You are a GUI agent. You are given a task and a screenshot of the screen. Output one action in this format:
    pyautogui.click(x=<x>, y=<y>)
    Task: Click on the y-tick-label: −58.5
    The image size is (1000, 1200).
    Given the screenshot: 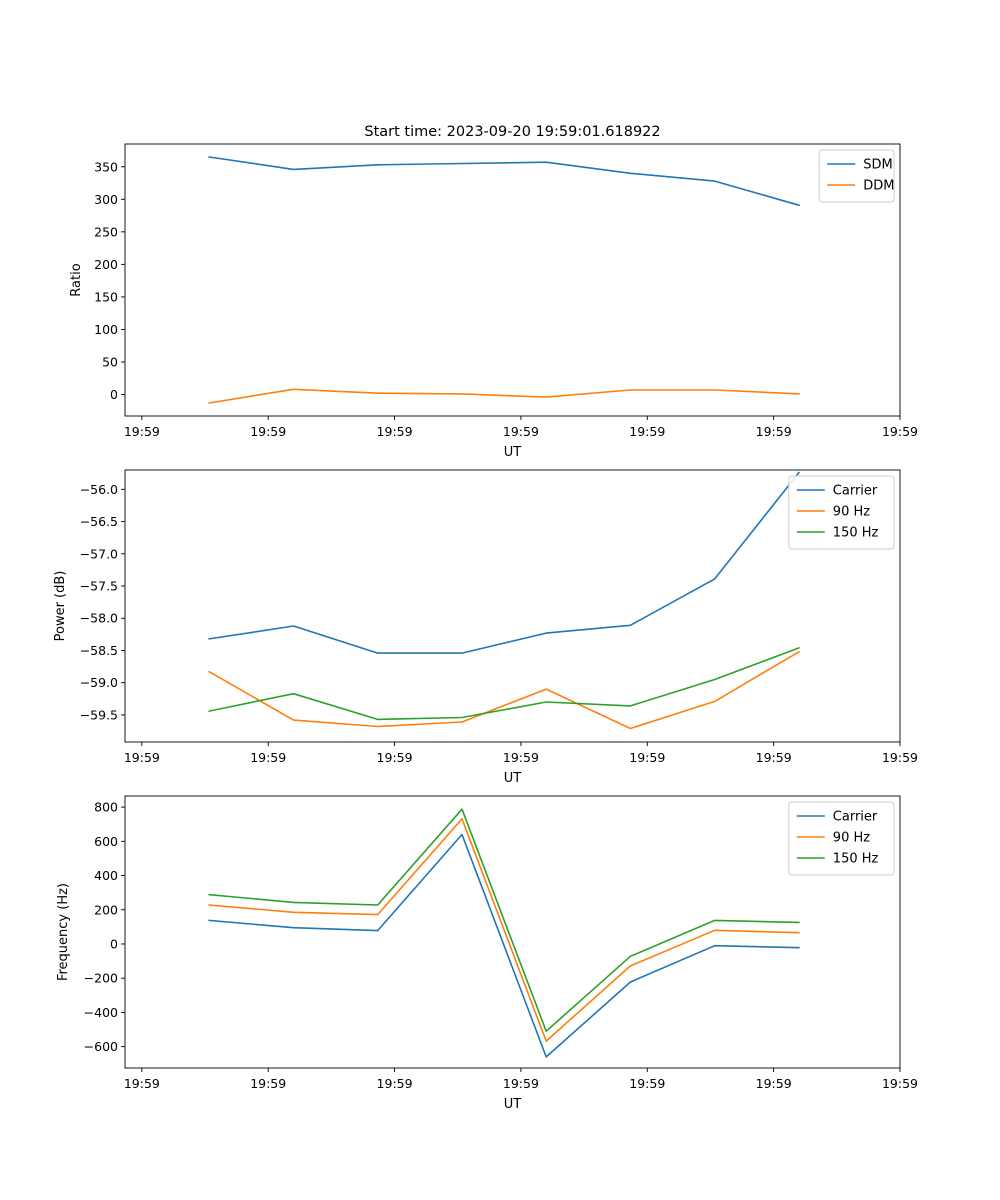 What is the action you would take?
    pyautogui.click(x=99, y=650)
    